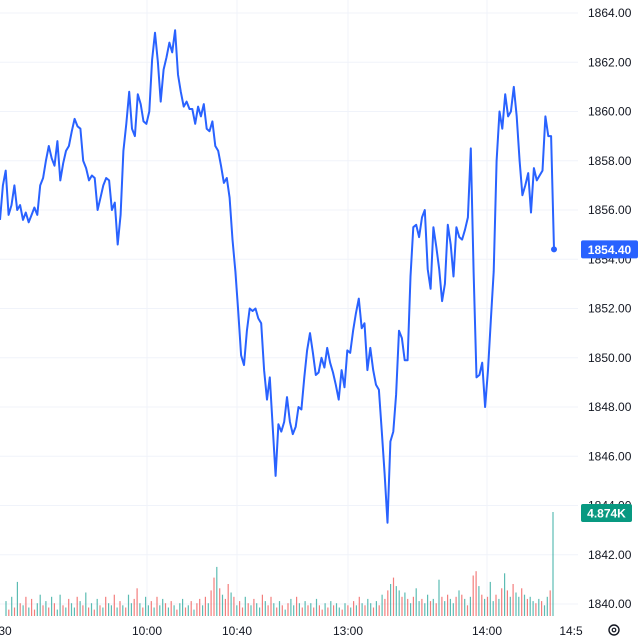 This screenshot has height=639, width=641. Describe the element at coordinates (610, 250) in the screenshot. I see `last-price-label: 1854.40` at that location.